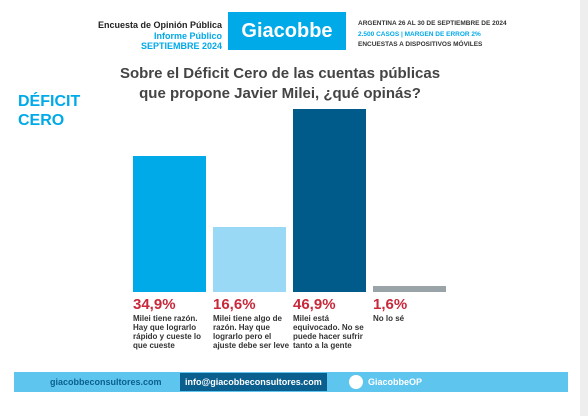  I want to click on value-label: 16,6%, so click(234, 304).